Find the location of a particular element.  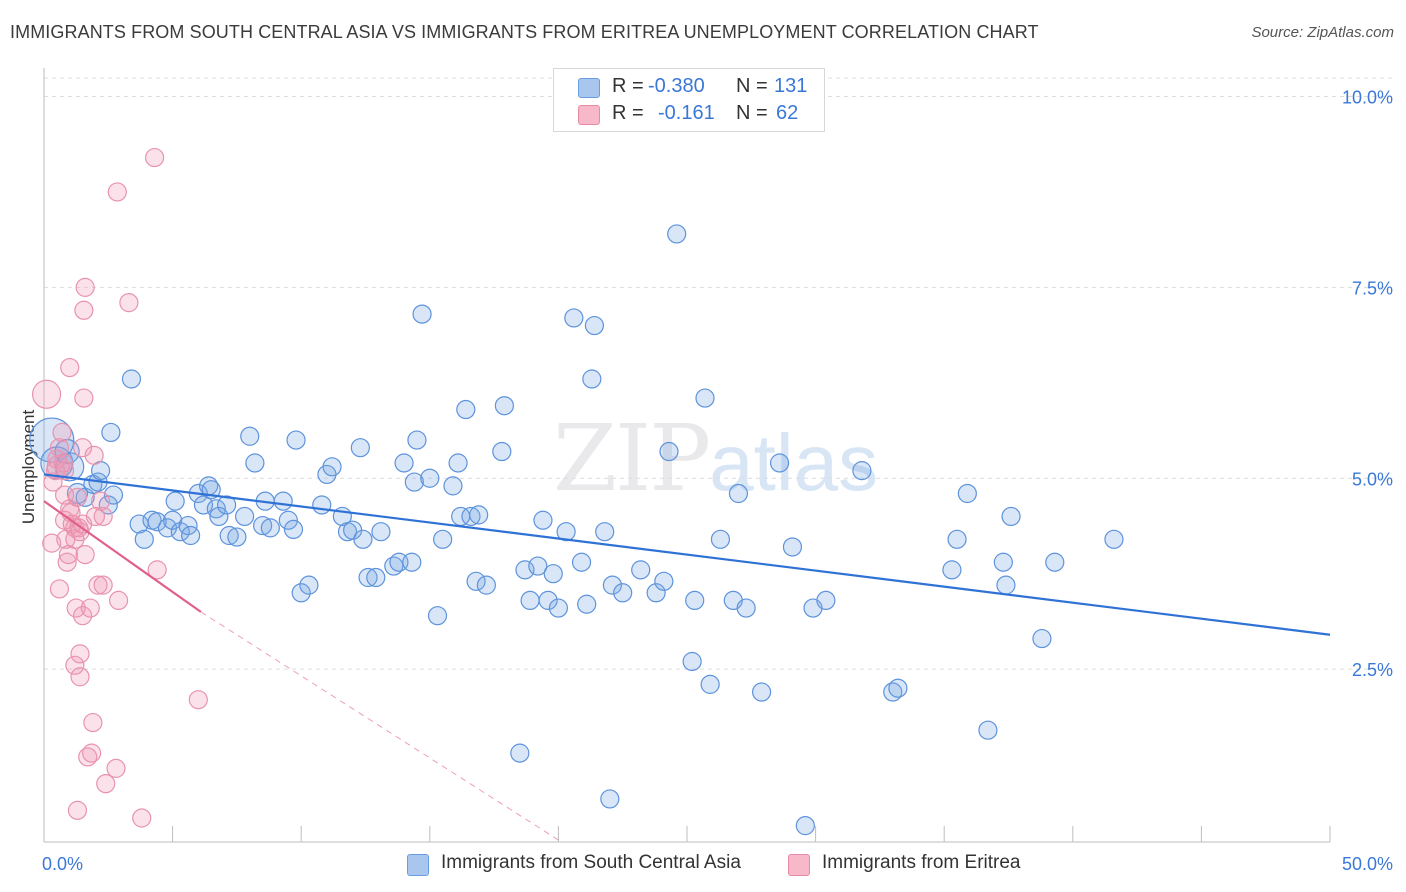

legend-n-value: 62 is located at coordinates (787, 113).